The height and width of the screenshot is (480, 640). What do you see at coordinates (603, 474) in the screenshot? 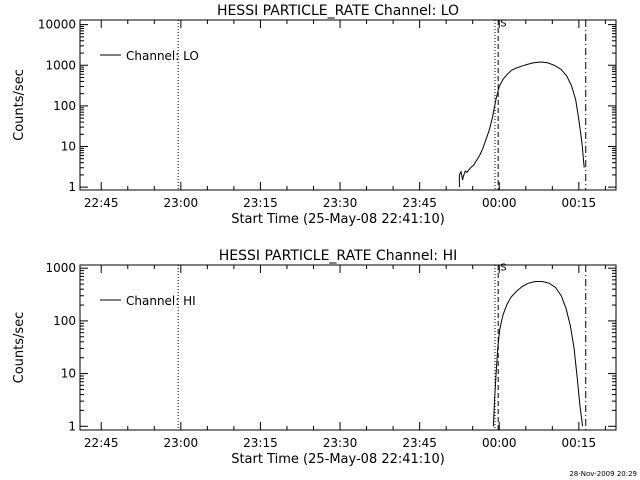
I see `footer-timestamp: 28-Nov-2009 20:29` at bounding box center [603, 474].